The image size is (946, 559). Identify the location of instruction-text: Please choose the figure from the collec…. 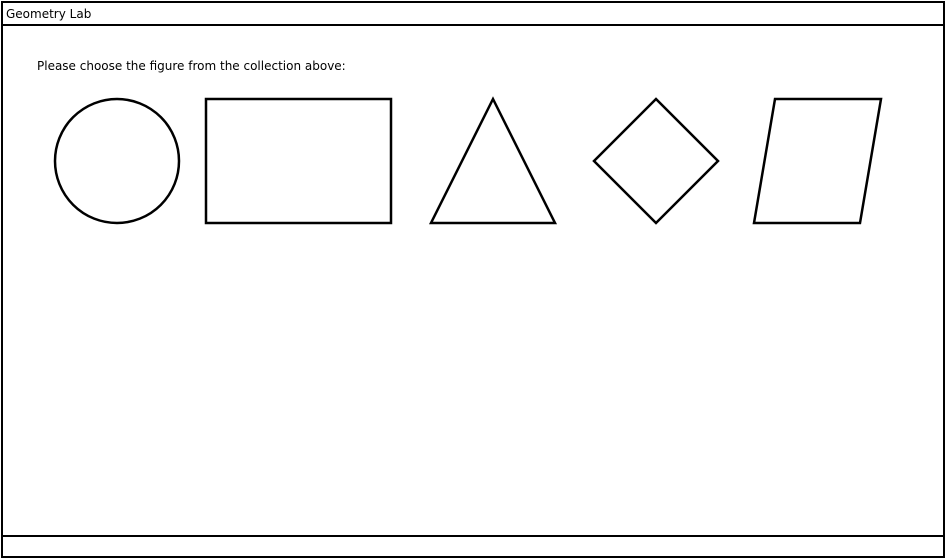
(191, 66).